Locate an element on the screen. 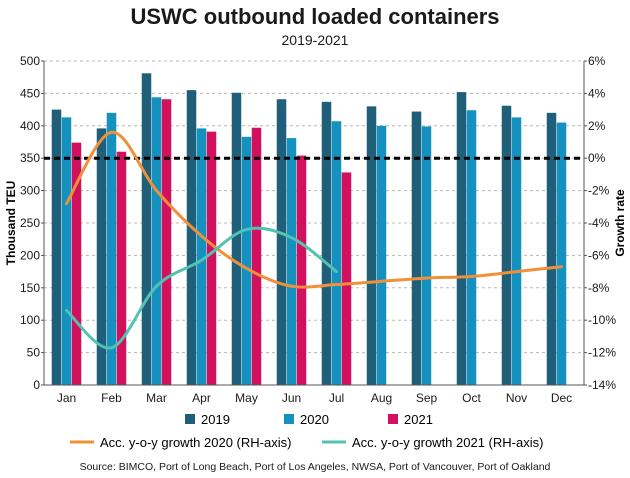 Image resolution: width=630 pixels, height=478 pixels. x-tick-label: Aug is located at coordinates (381, 398).